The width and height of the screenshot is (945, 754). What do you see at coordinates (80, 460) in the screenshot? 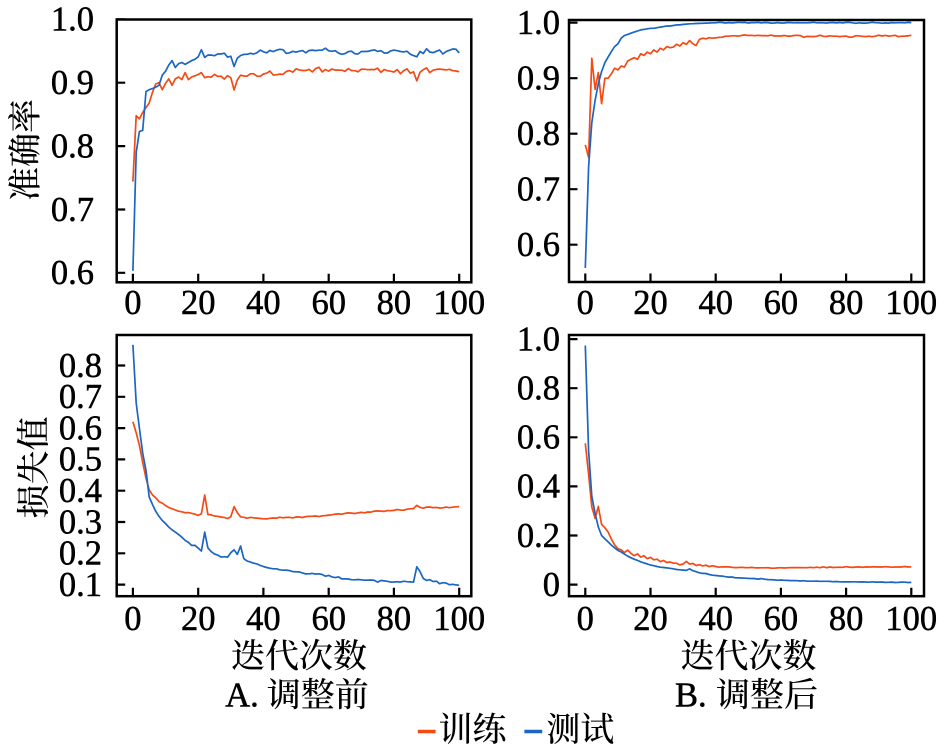
I see `svg-text: 0.5` at bounding box center [80, 460].